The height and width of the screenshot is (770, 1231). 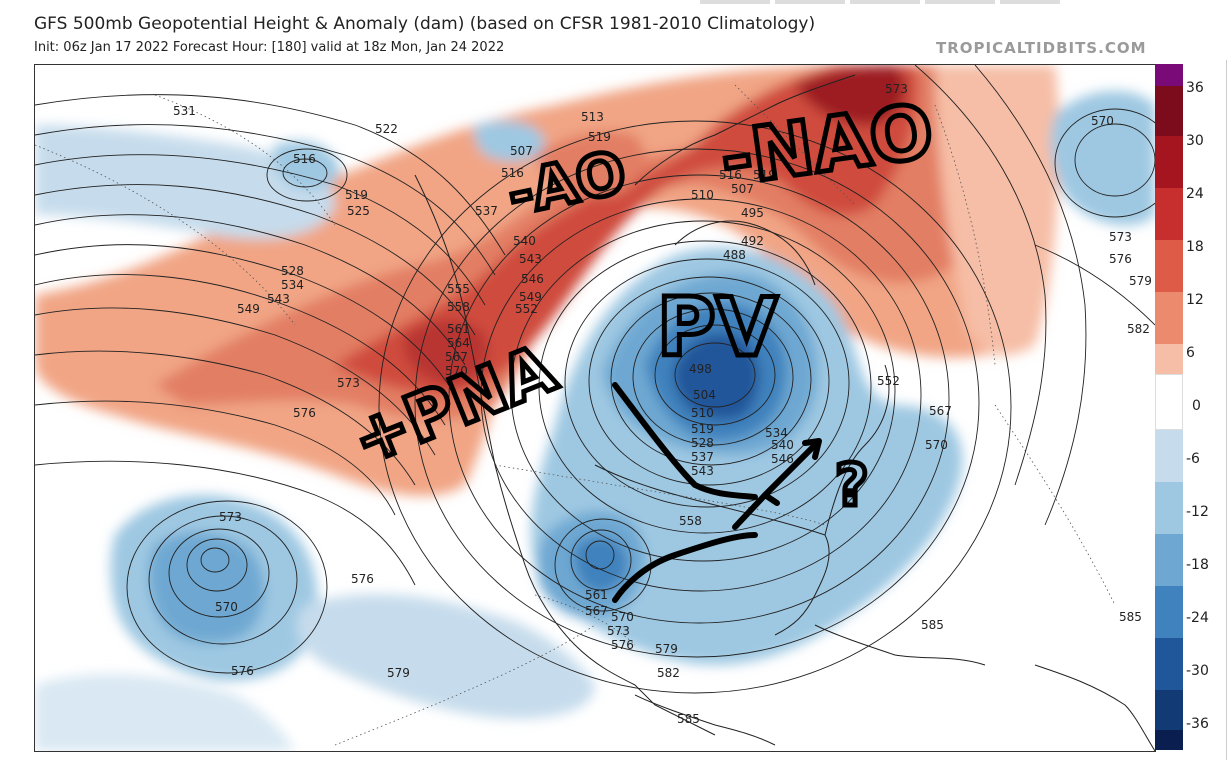 What do you see at coordinates (358, 211) in the screenshot?
I see `contour-label: 525` at bounding box center [358, 211].